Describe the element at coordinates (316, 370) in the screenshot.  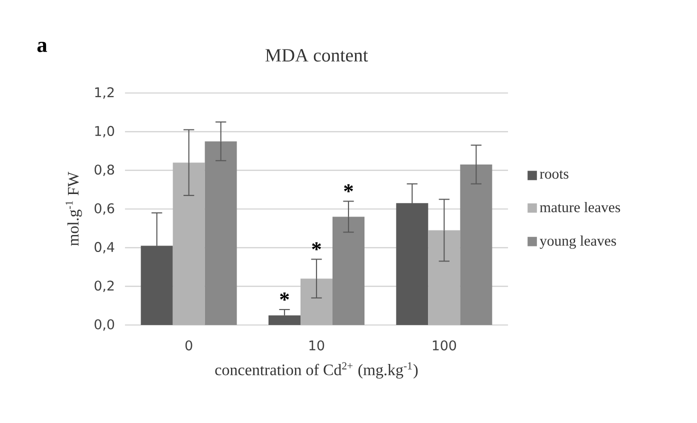
I see `x-axis-title: concentration of Cd$^{2+}$ (mg.kg$^{-1}$)` at that location.